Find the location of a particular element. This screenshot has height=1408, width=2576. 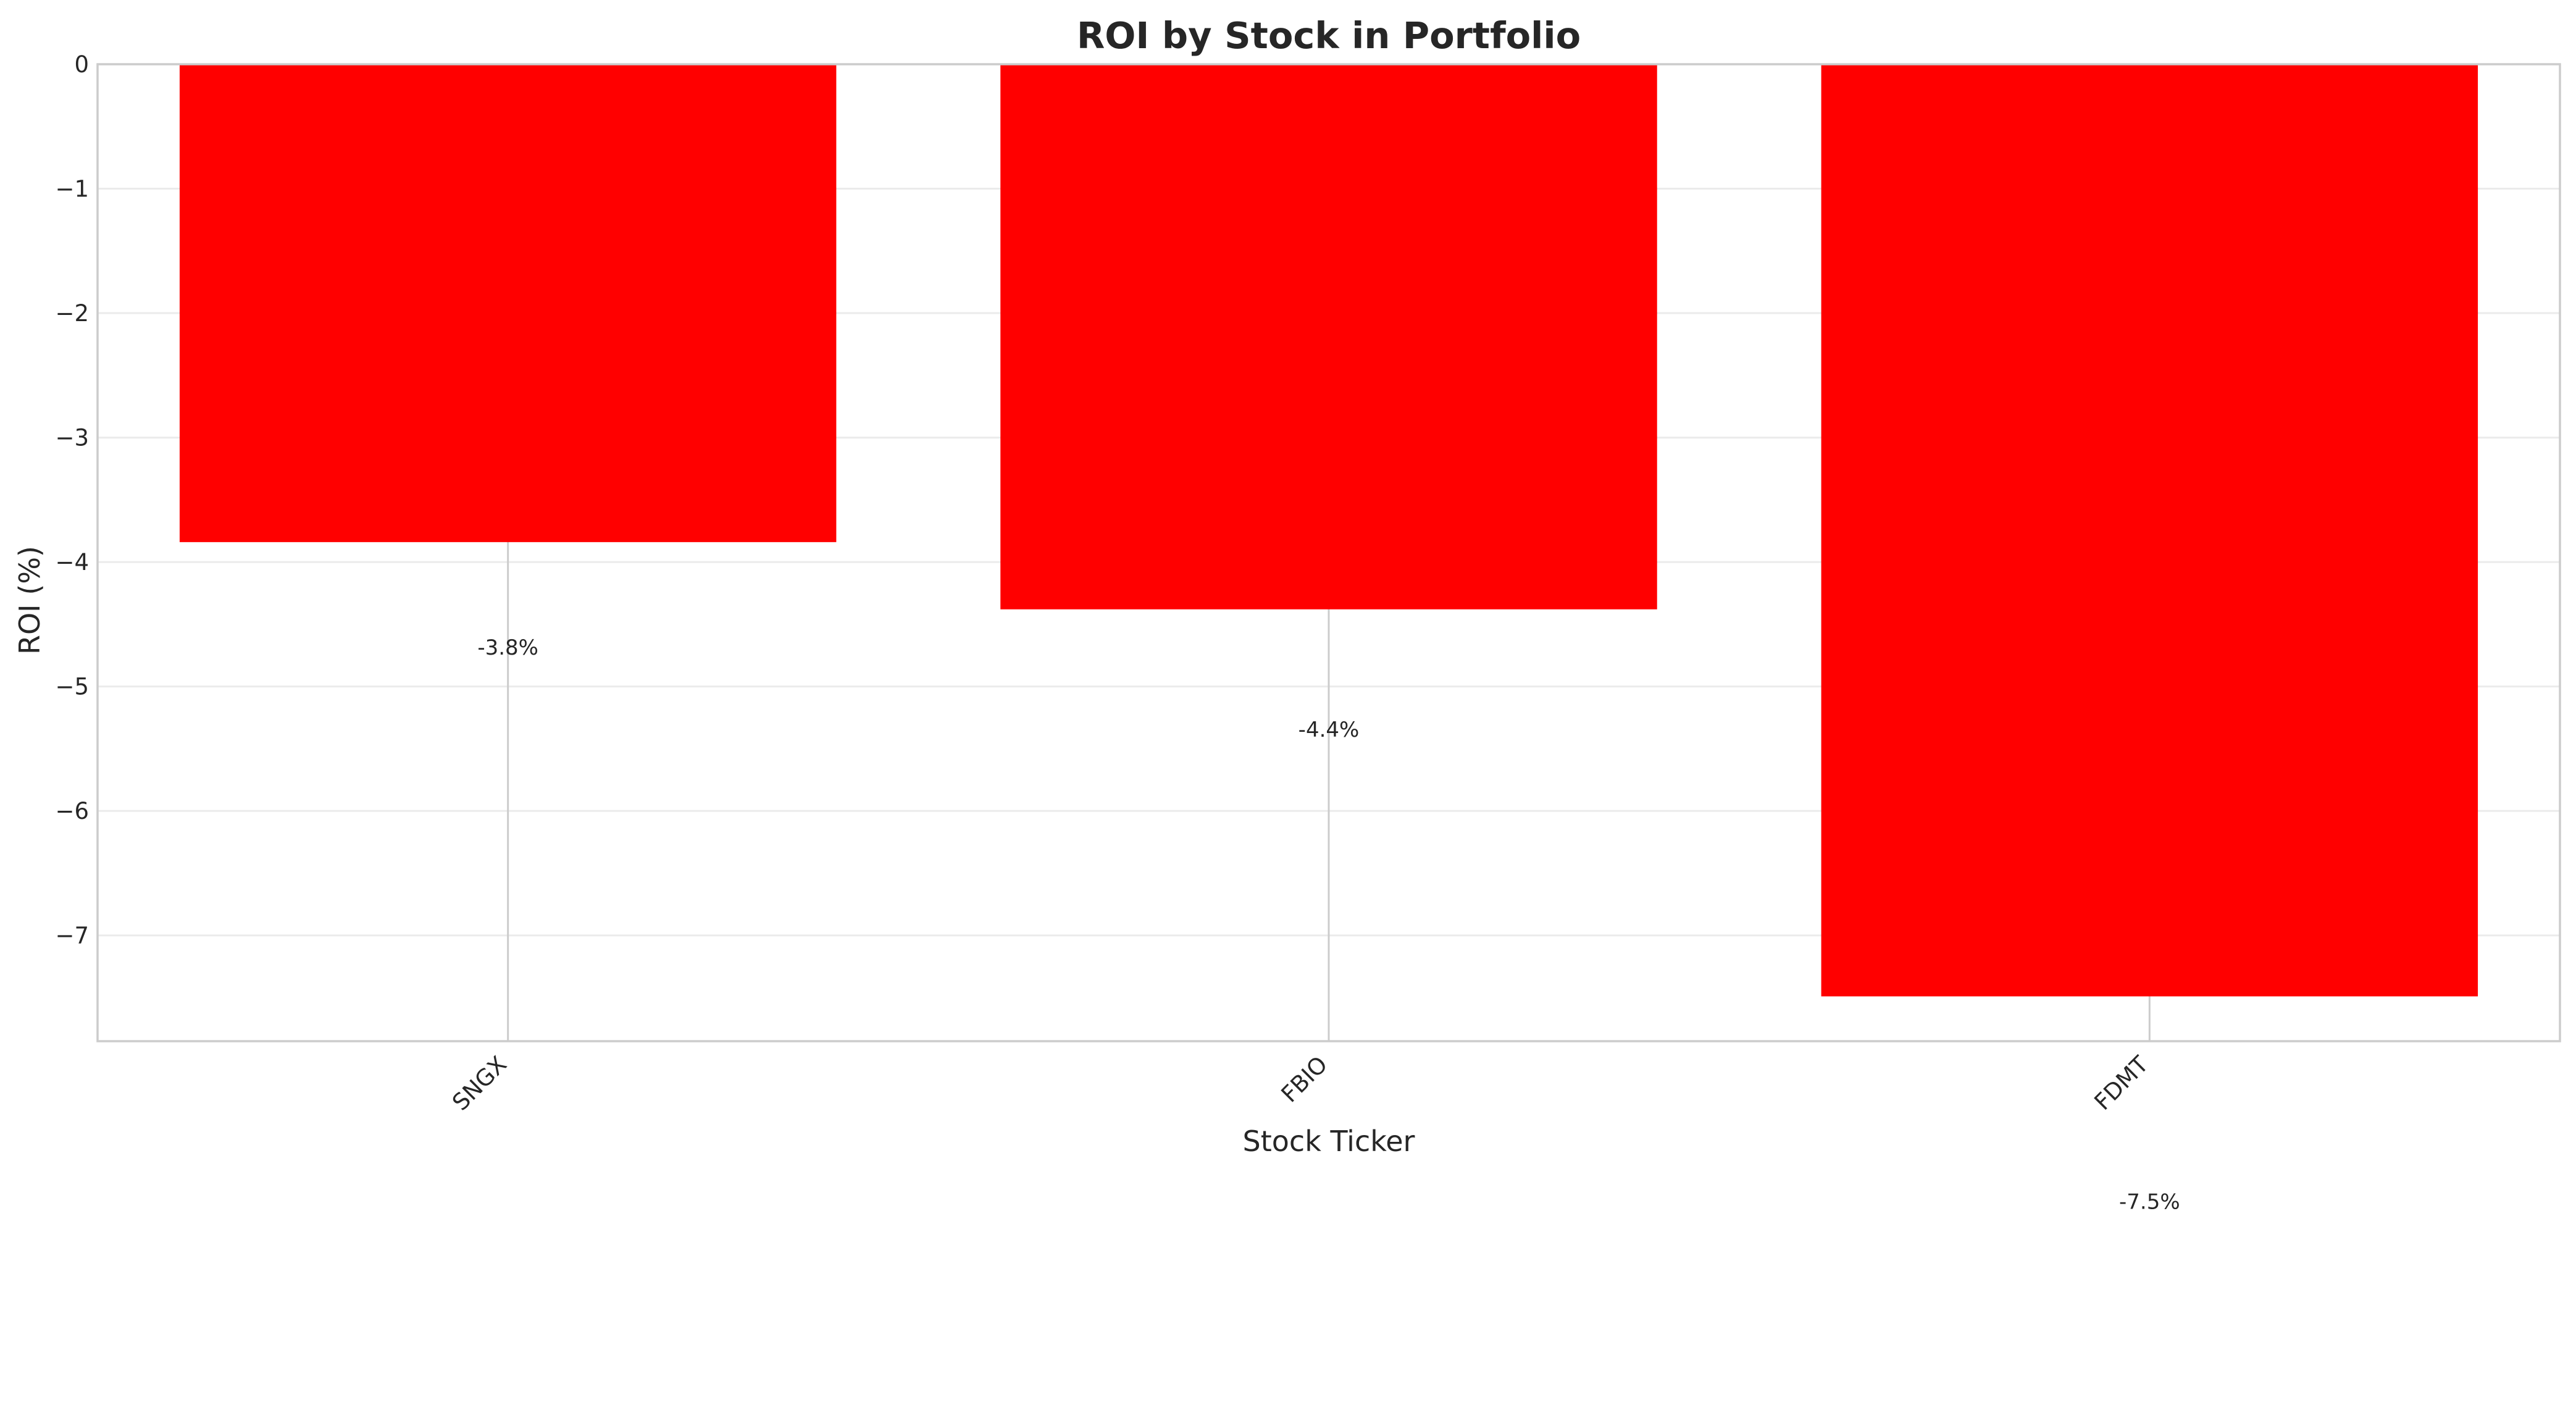

y-axis-ticks: 0 −1 −2 −3 −4 −5 −6 −7 is located at coordinates (72, 500).